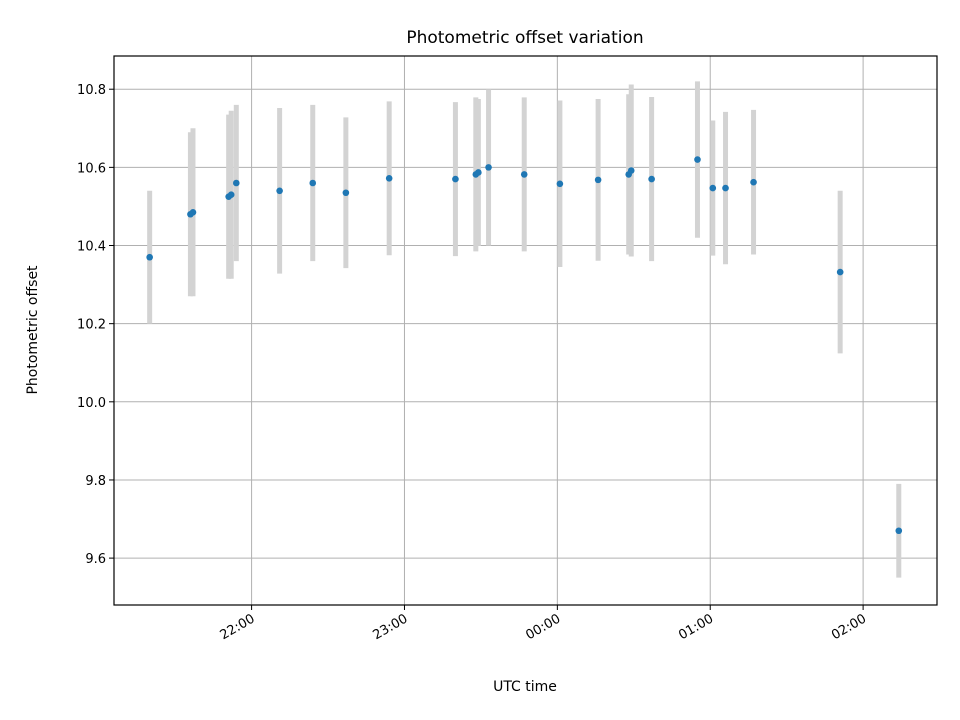 The height and width of the screenshot is (720, 960). What do you see at coordinates (95, 559) in the screenshot?
I see `y-tick-label: 9.6` at bounding box center [95, 559].